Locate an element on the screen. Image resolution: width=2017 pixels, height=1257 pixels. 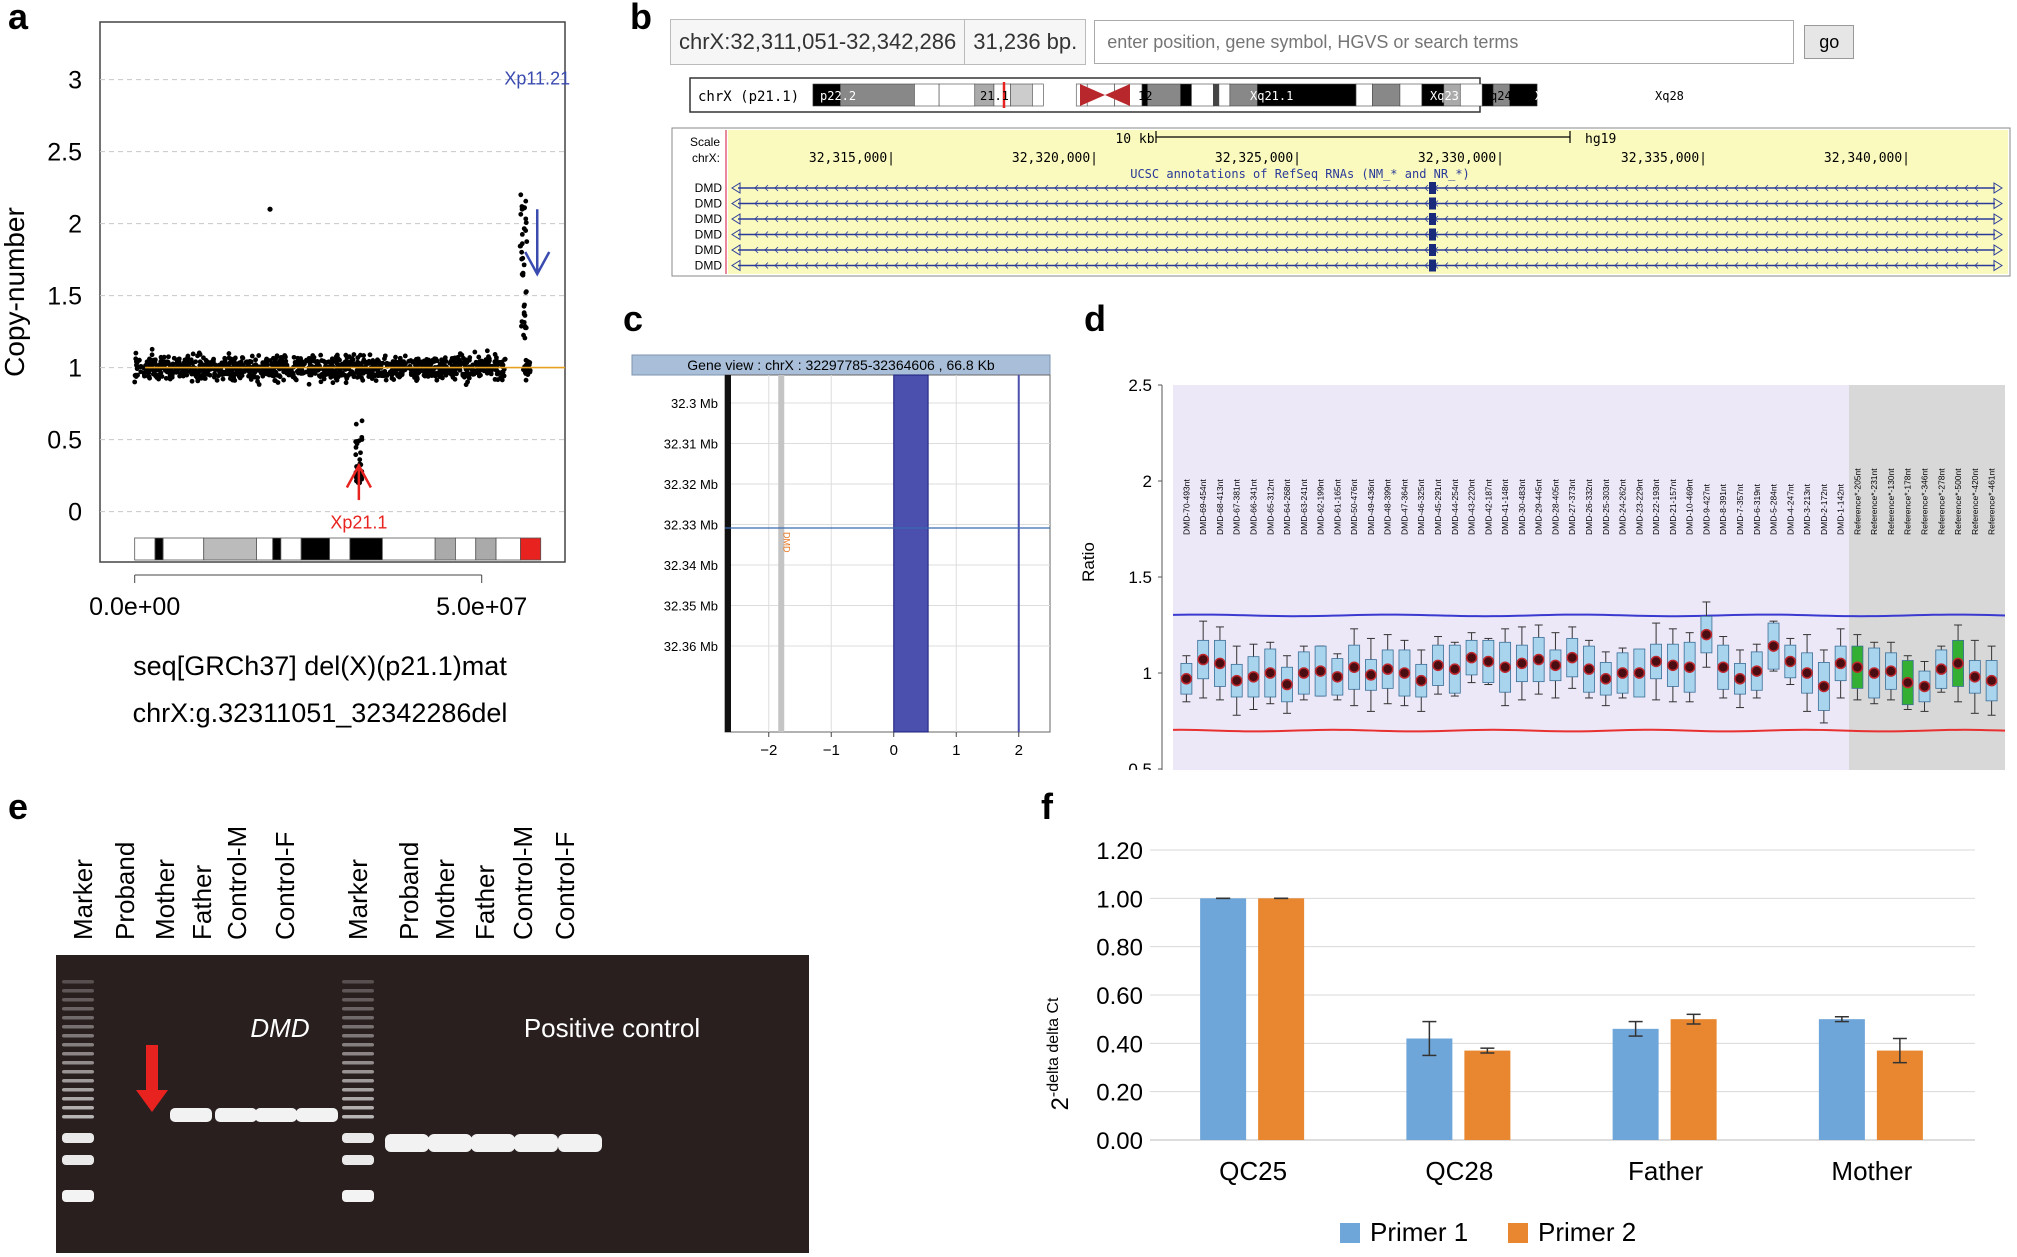
position-label: 32,335,000| is located at coordinates (1664, 158).